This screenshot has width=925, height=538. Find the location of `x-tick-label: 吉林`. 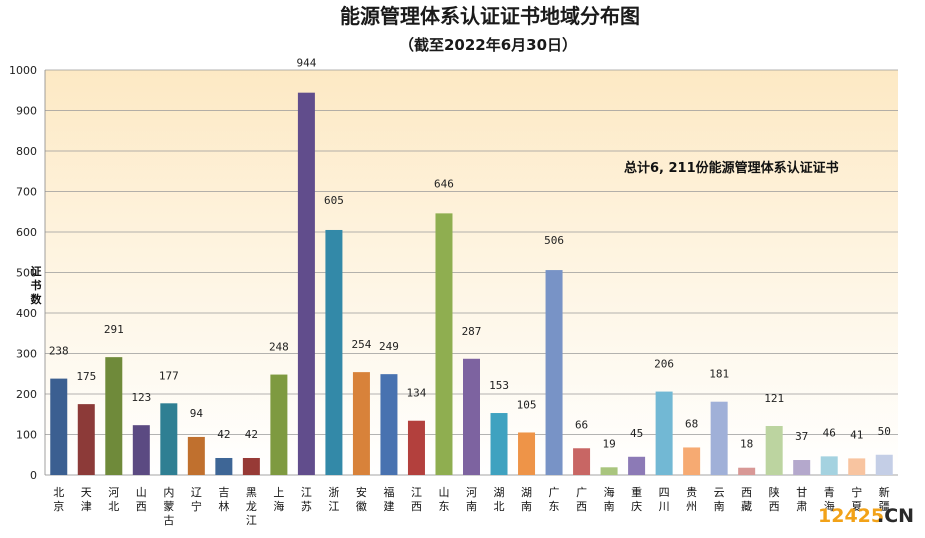

x-tick-label: 吉林 is located at coordinates (223, 499).